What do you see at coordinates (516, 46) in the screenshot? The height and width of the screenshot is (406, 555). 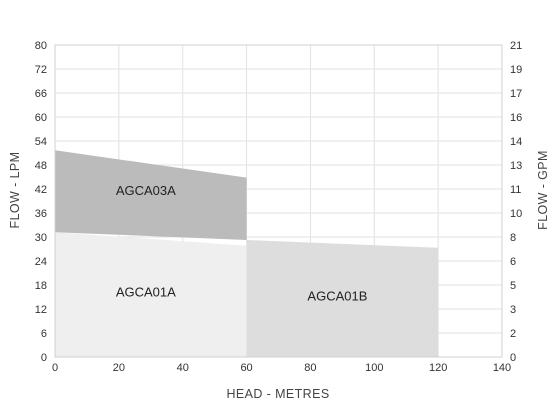 I see `y-right-tick-label: 21` at bounding box center [516, 46].